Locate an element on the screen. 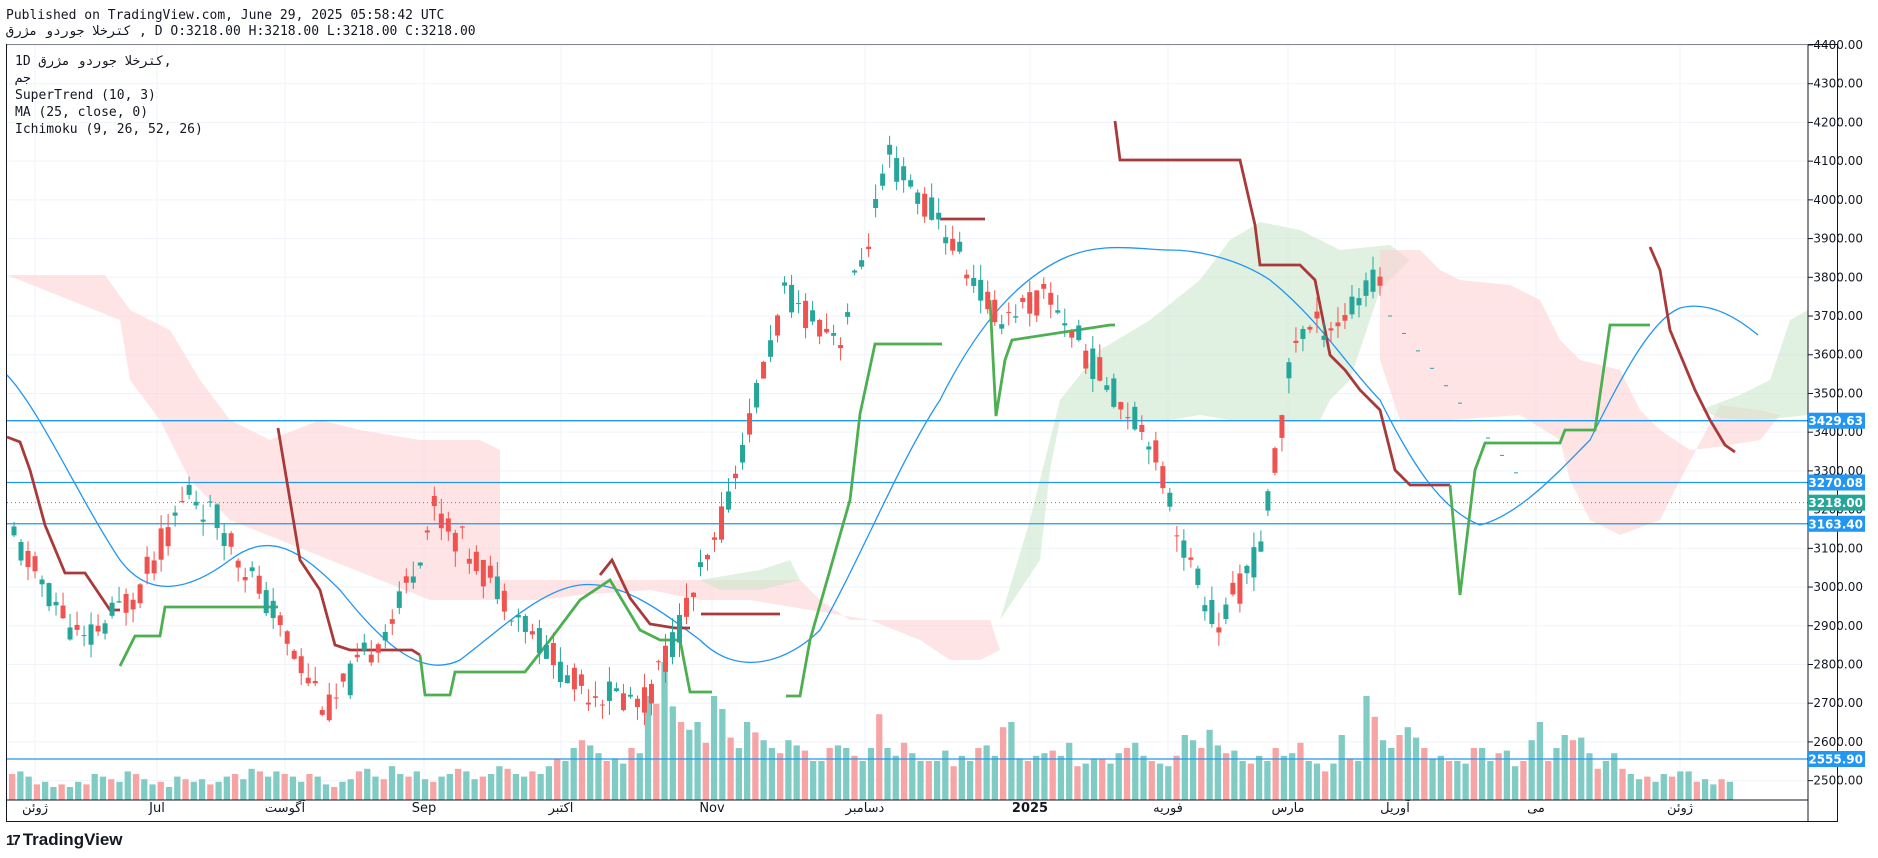 Image resolution: width=1878 pixels, height=858 pixels. price-label: 2555.90 is located at coordinates (1835, 759).